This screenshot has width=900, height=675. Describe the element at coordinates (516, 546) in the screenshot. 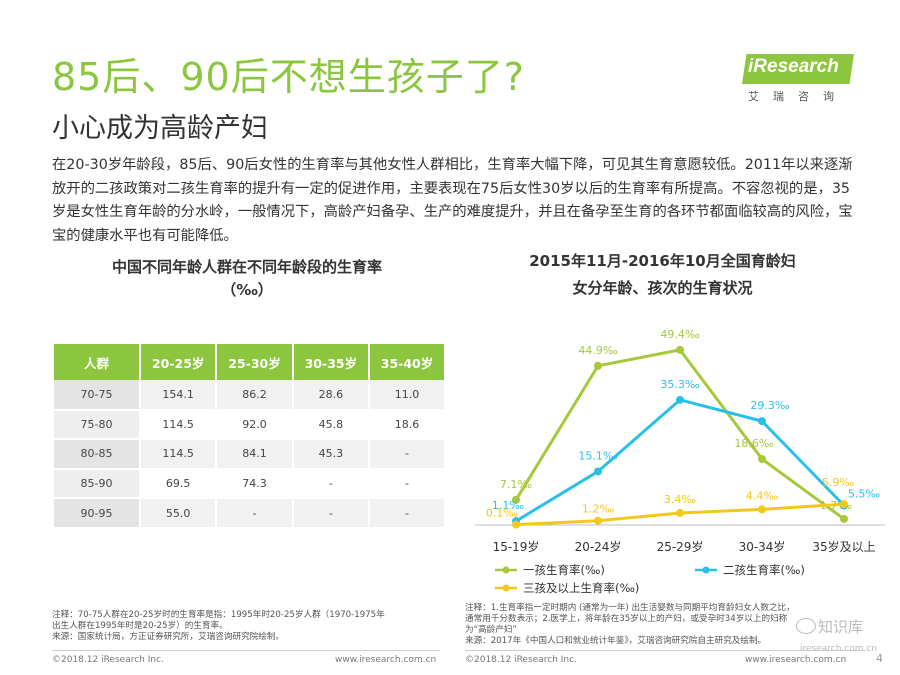

I see `x-tick-label: 15-19岁` at that location.